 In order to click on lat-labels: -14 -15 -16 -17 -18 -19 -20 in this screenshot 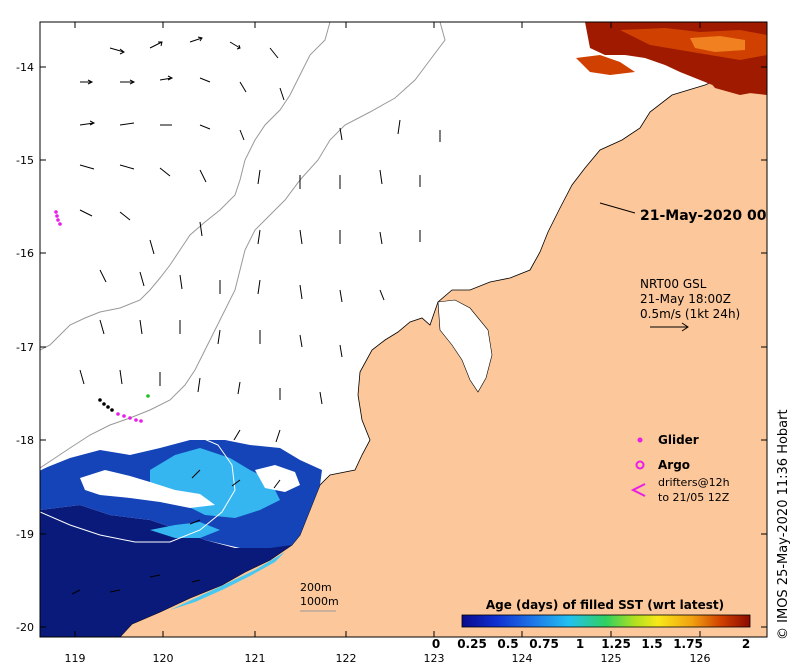, I will do `click(25, 347)`.